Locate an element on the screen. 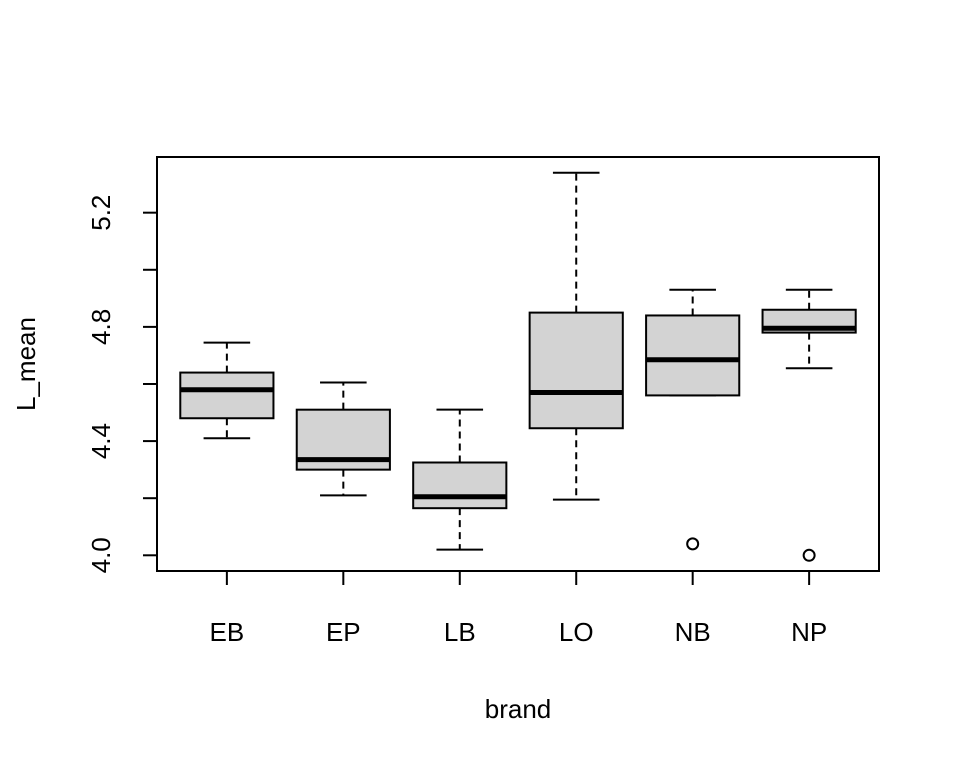 This screenshot has width=960, height=768. box-group-np is located at coordinates (809, 425).